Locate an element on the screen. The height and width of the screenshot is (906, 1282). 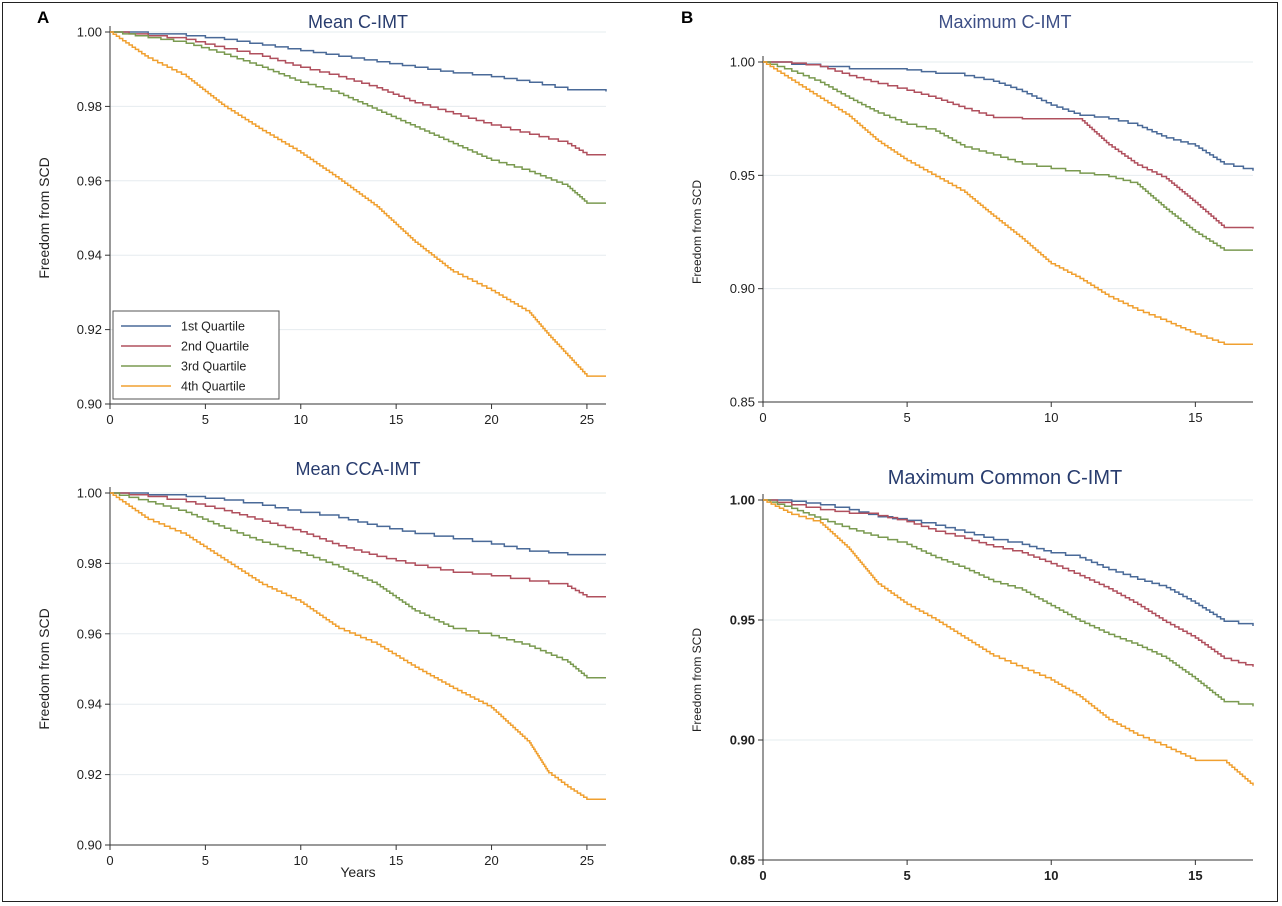
panel-label-b: B is located at coordinates (687, 17).